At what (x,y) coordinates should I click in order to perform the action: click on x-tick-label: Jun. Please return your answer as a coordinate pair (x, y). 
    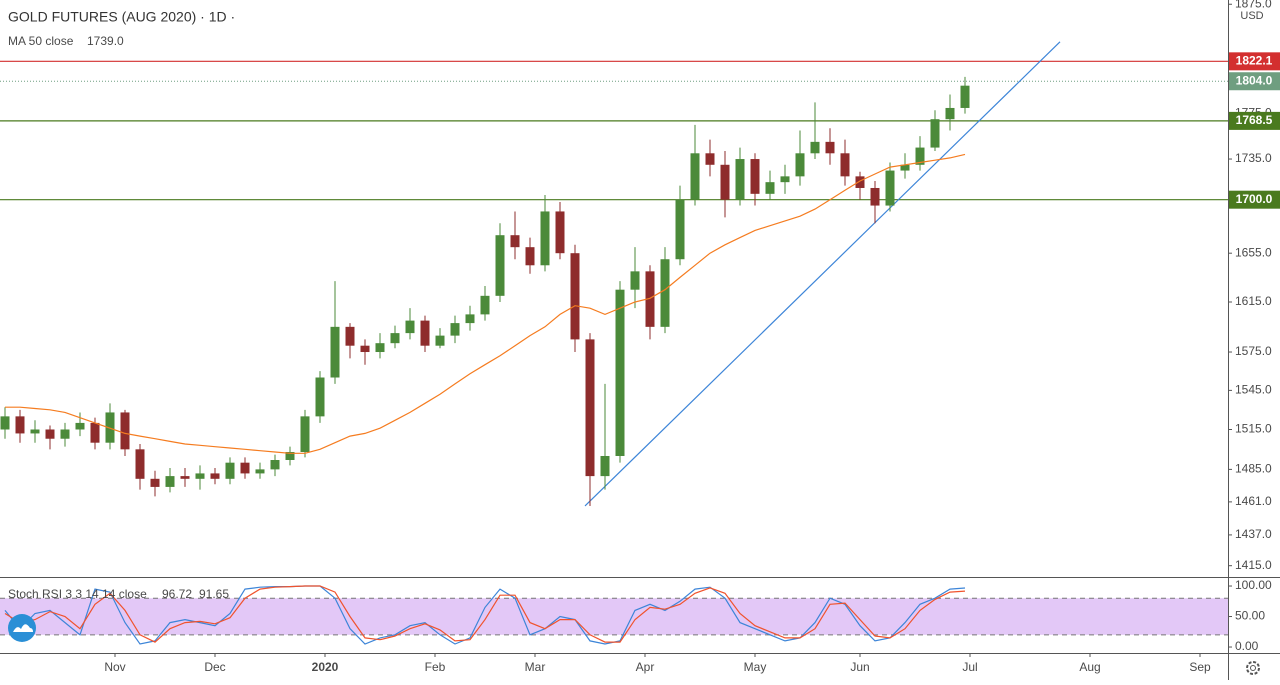
    Looking at the image, I should click on (859, 667).